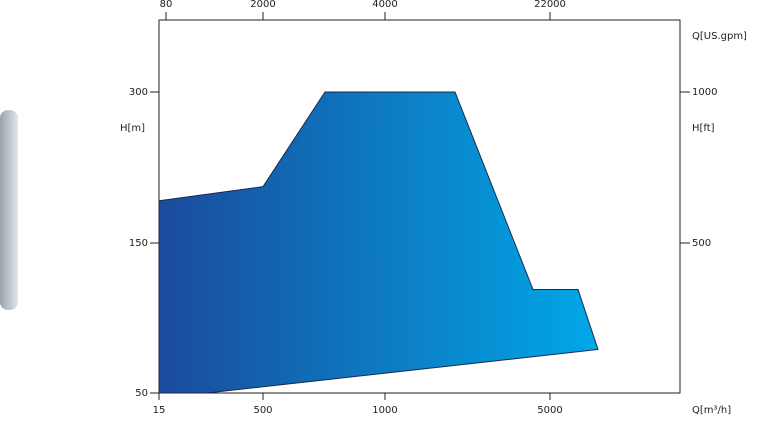  Describe the element at coordinates (262, 410) in the screenshot. I see `x-tick-label: 500` at that location.